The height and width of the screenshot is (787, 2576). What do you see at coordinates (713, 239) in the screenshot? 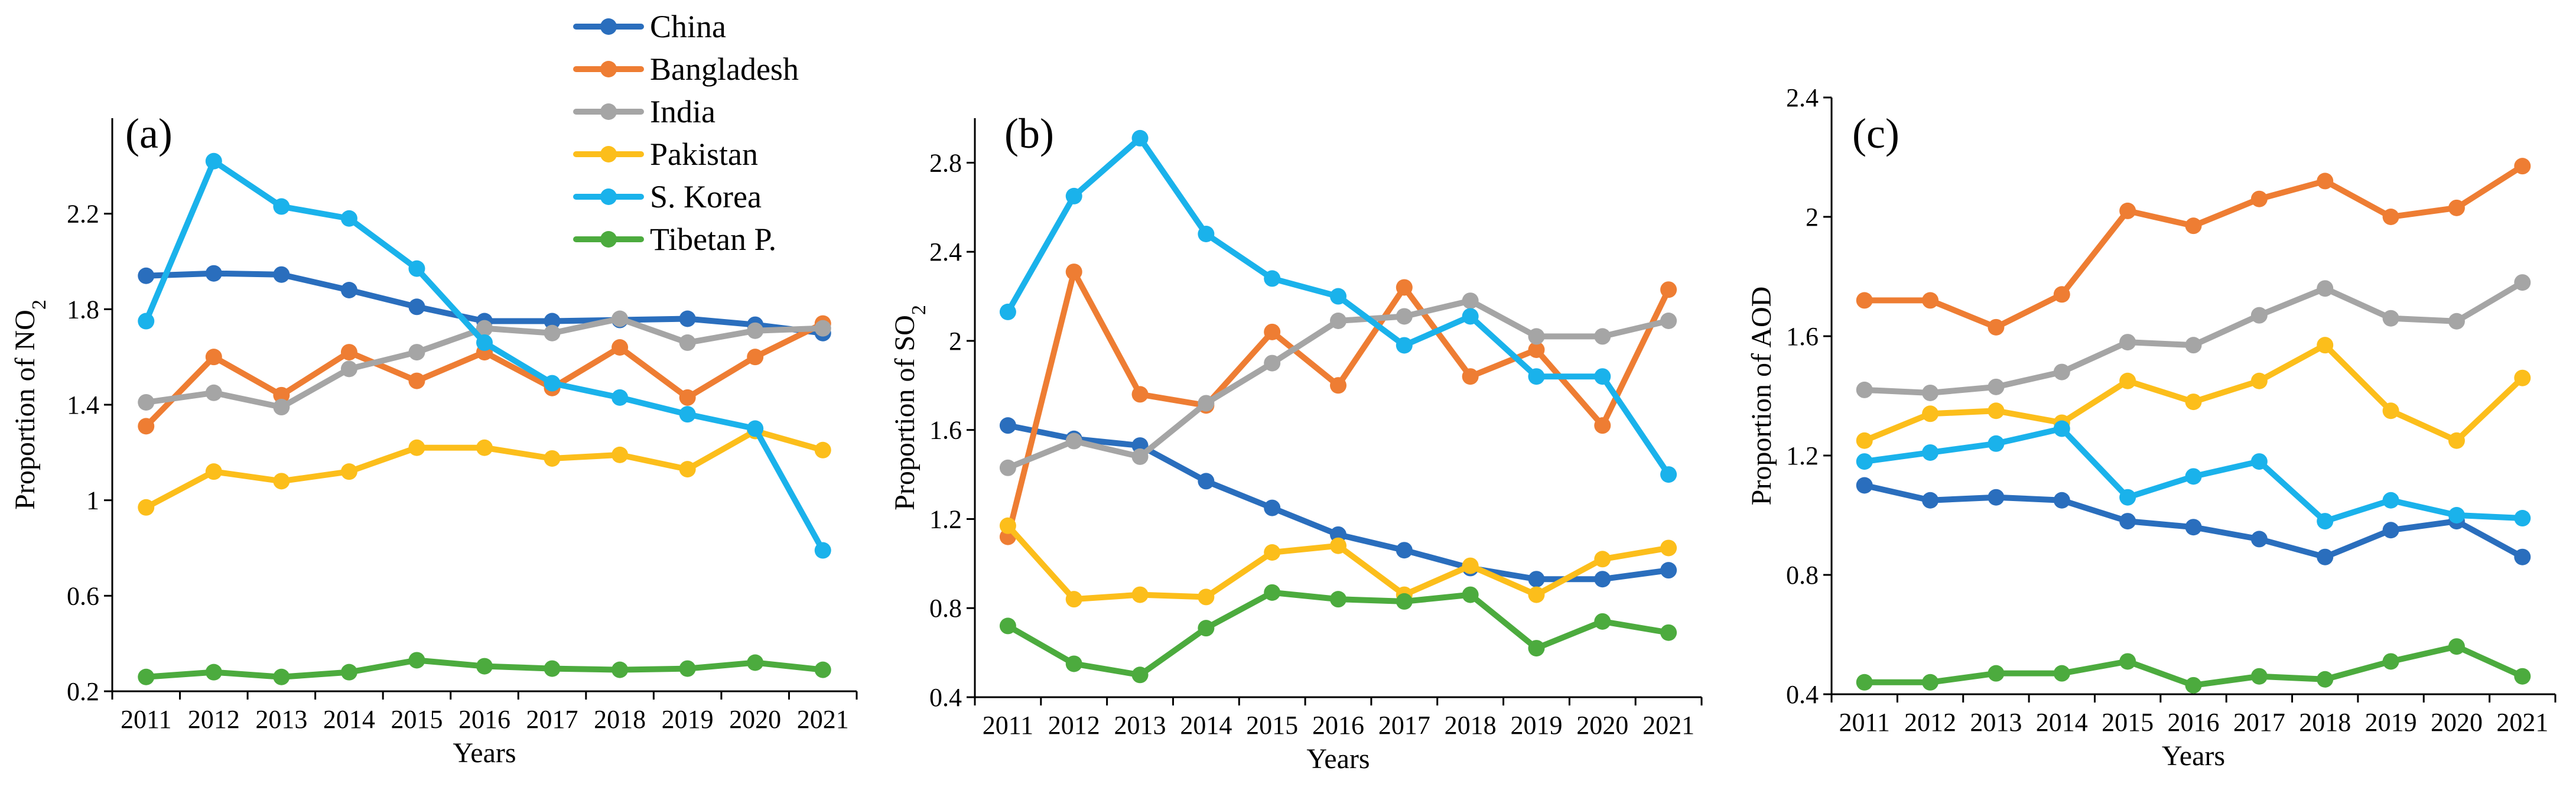
I see `legend-label: Tibetan P.` at bounding box center [713, 239].